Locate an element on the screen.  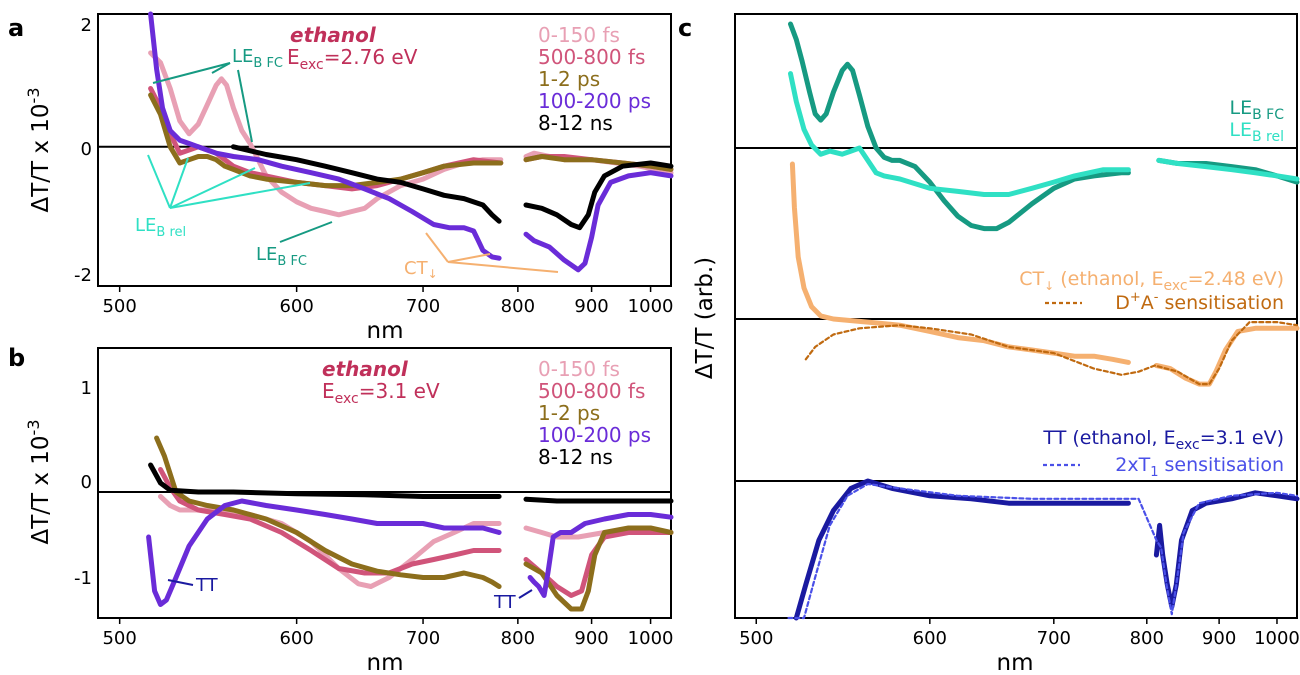
panel-b-xlabel: nm is located at coordinates (385, 662).